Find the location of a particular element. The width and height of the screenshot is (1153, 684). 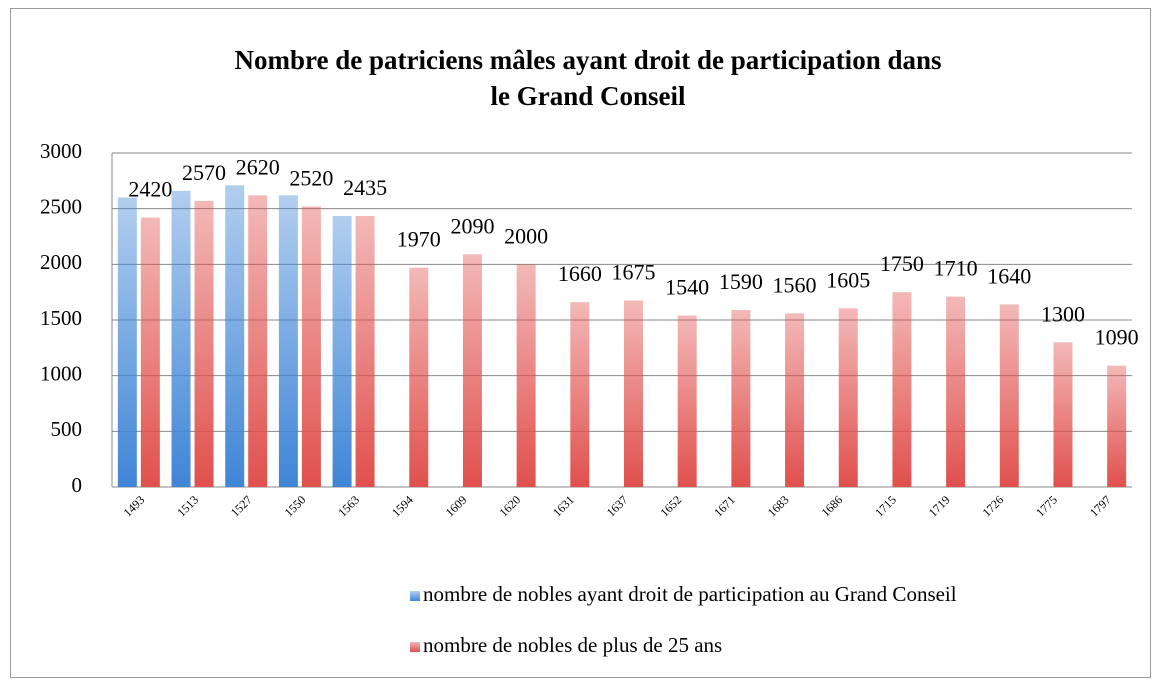

y-tick-label: 1000 is located at coordinates (61, 373).